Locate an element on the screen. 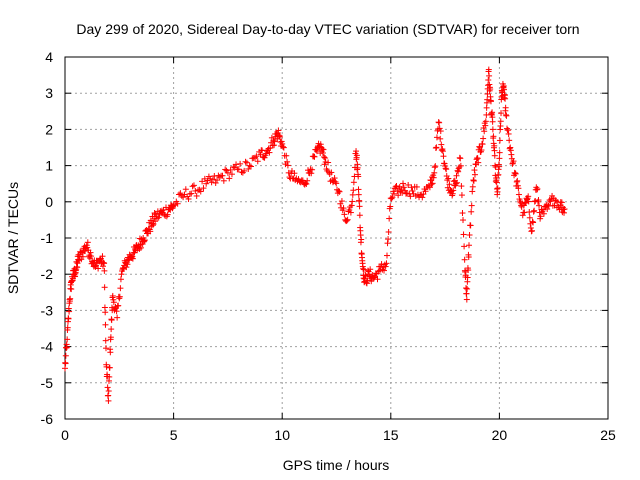 This screenshot has height=480, width=640. y-tick-label: 4 is located at coordinates (49, 57).